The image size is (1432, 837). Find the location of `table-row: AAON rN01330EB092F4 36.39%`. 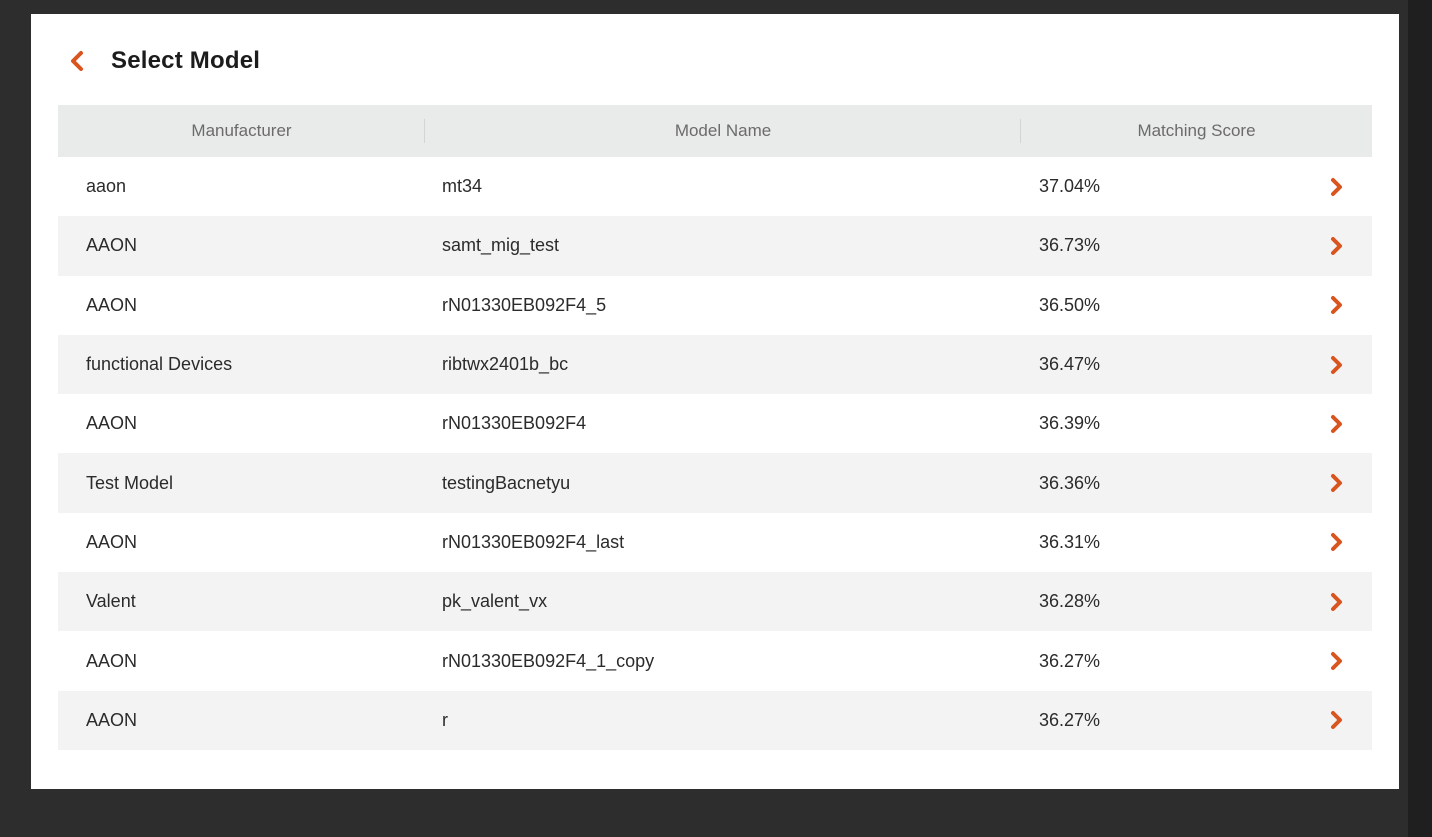

table-row: AAON rN01330EB092F4 36.39% is located at coordinates (715, 424).